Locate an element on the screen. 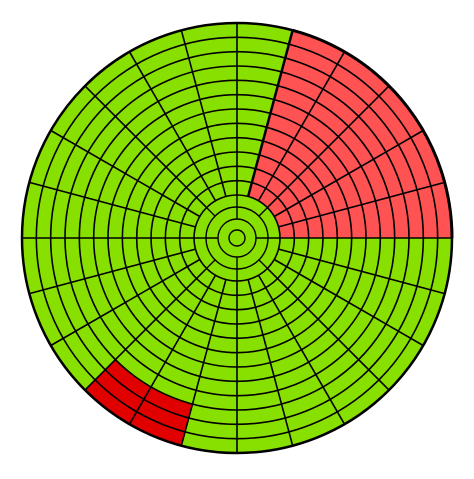 This screenshot has width=474, height=479. ring is located at coordinates (237, 238).